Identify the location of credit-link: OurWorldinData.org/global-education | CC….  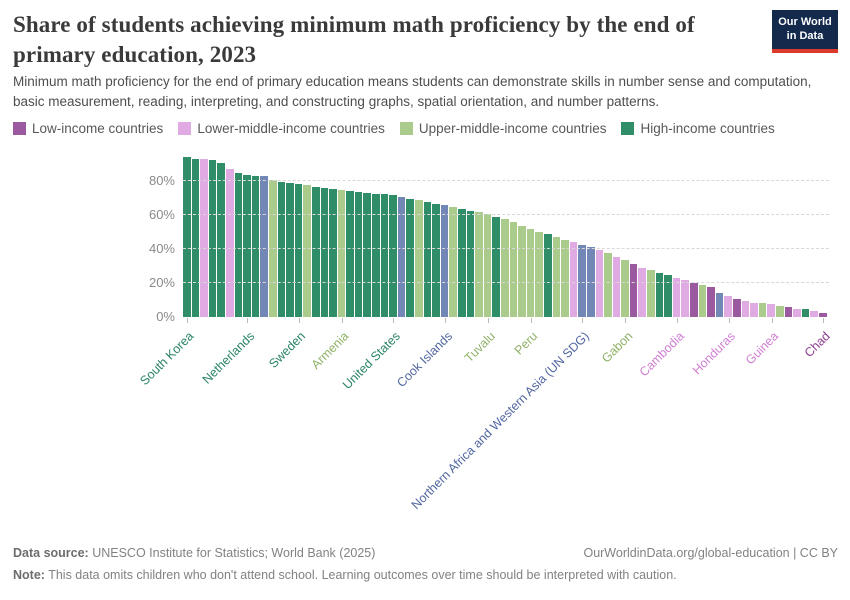
(710, 553).